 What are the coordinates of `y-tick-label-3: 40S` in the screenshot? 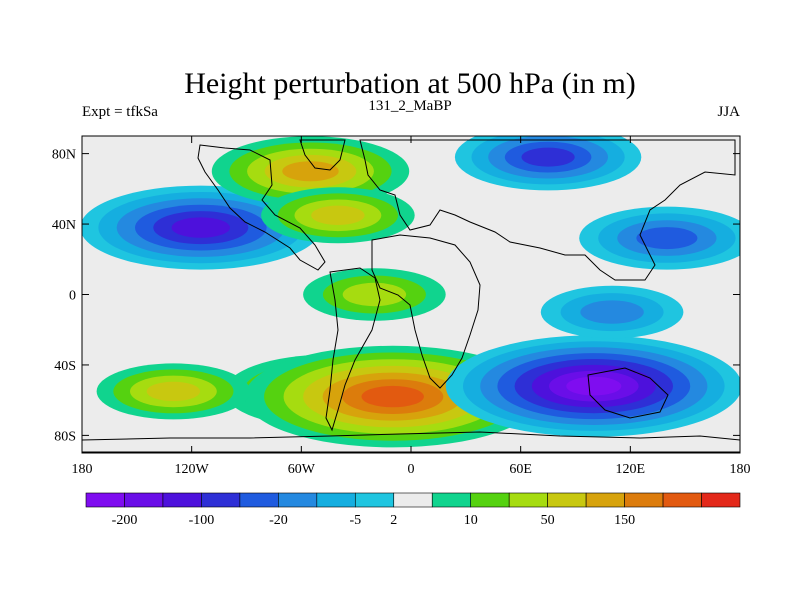 It's located at (65, 366).